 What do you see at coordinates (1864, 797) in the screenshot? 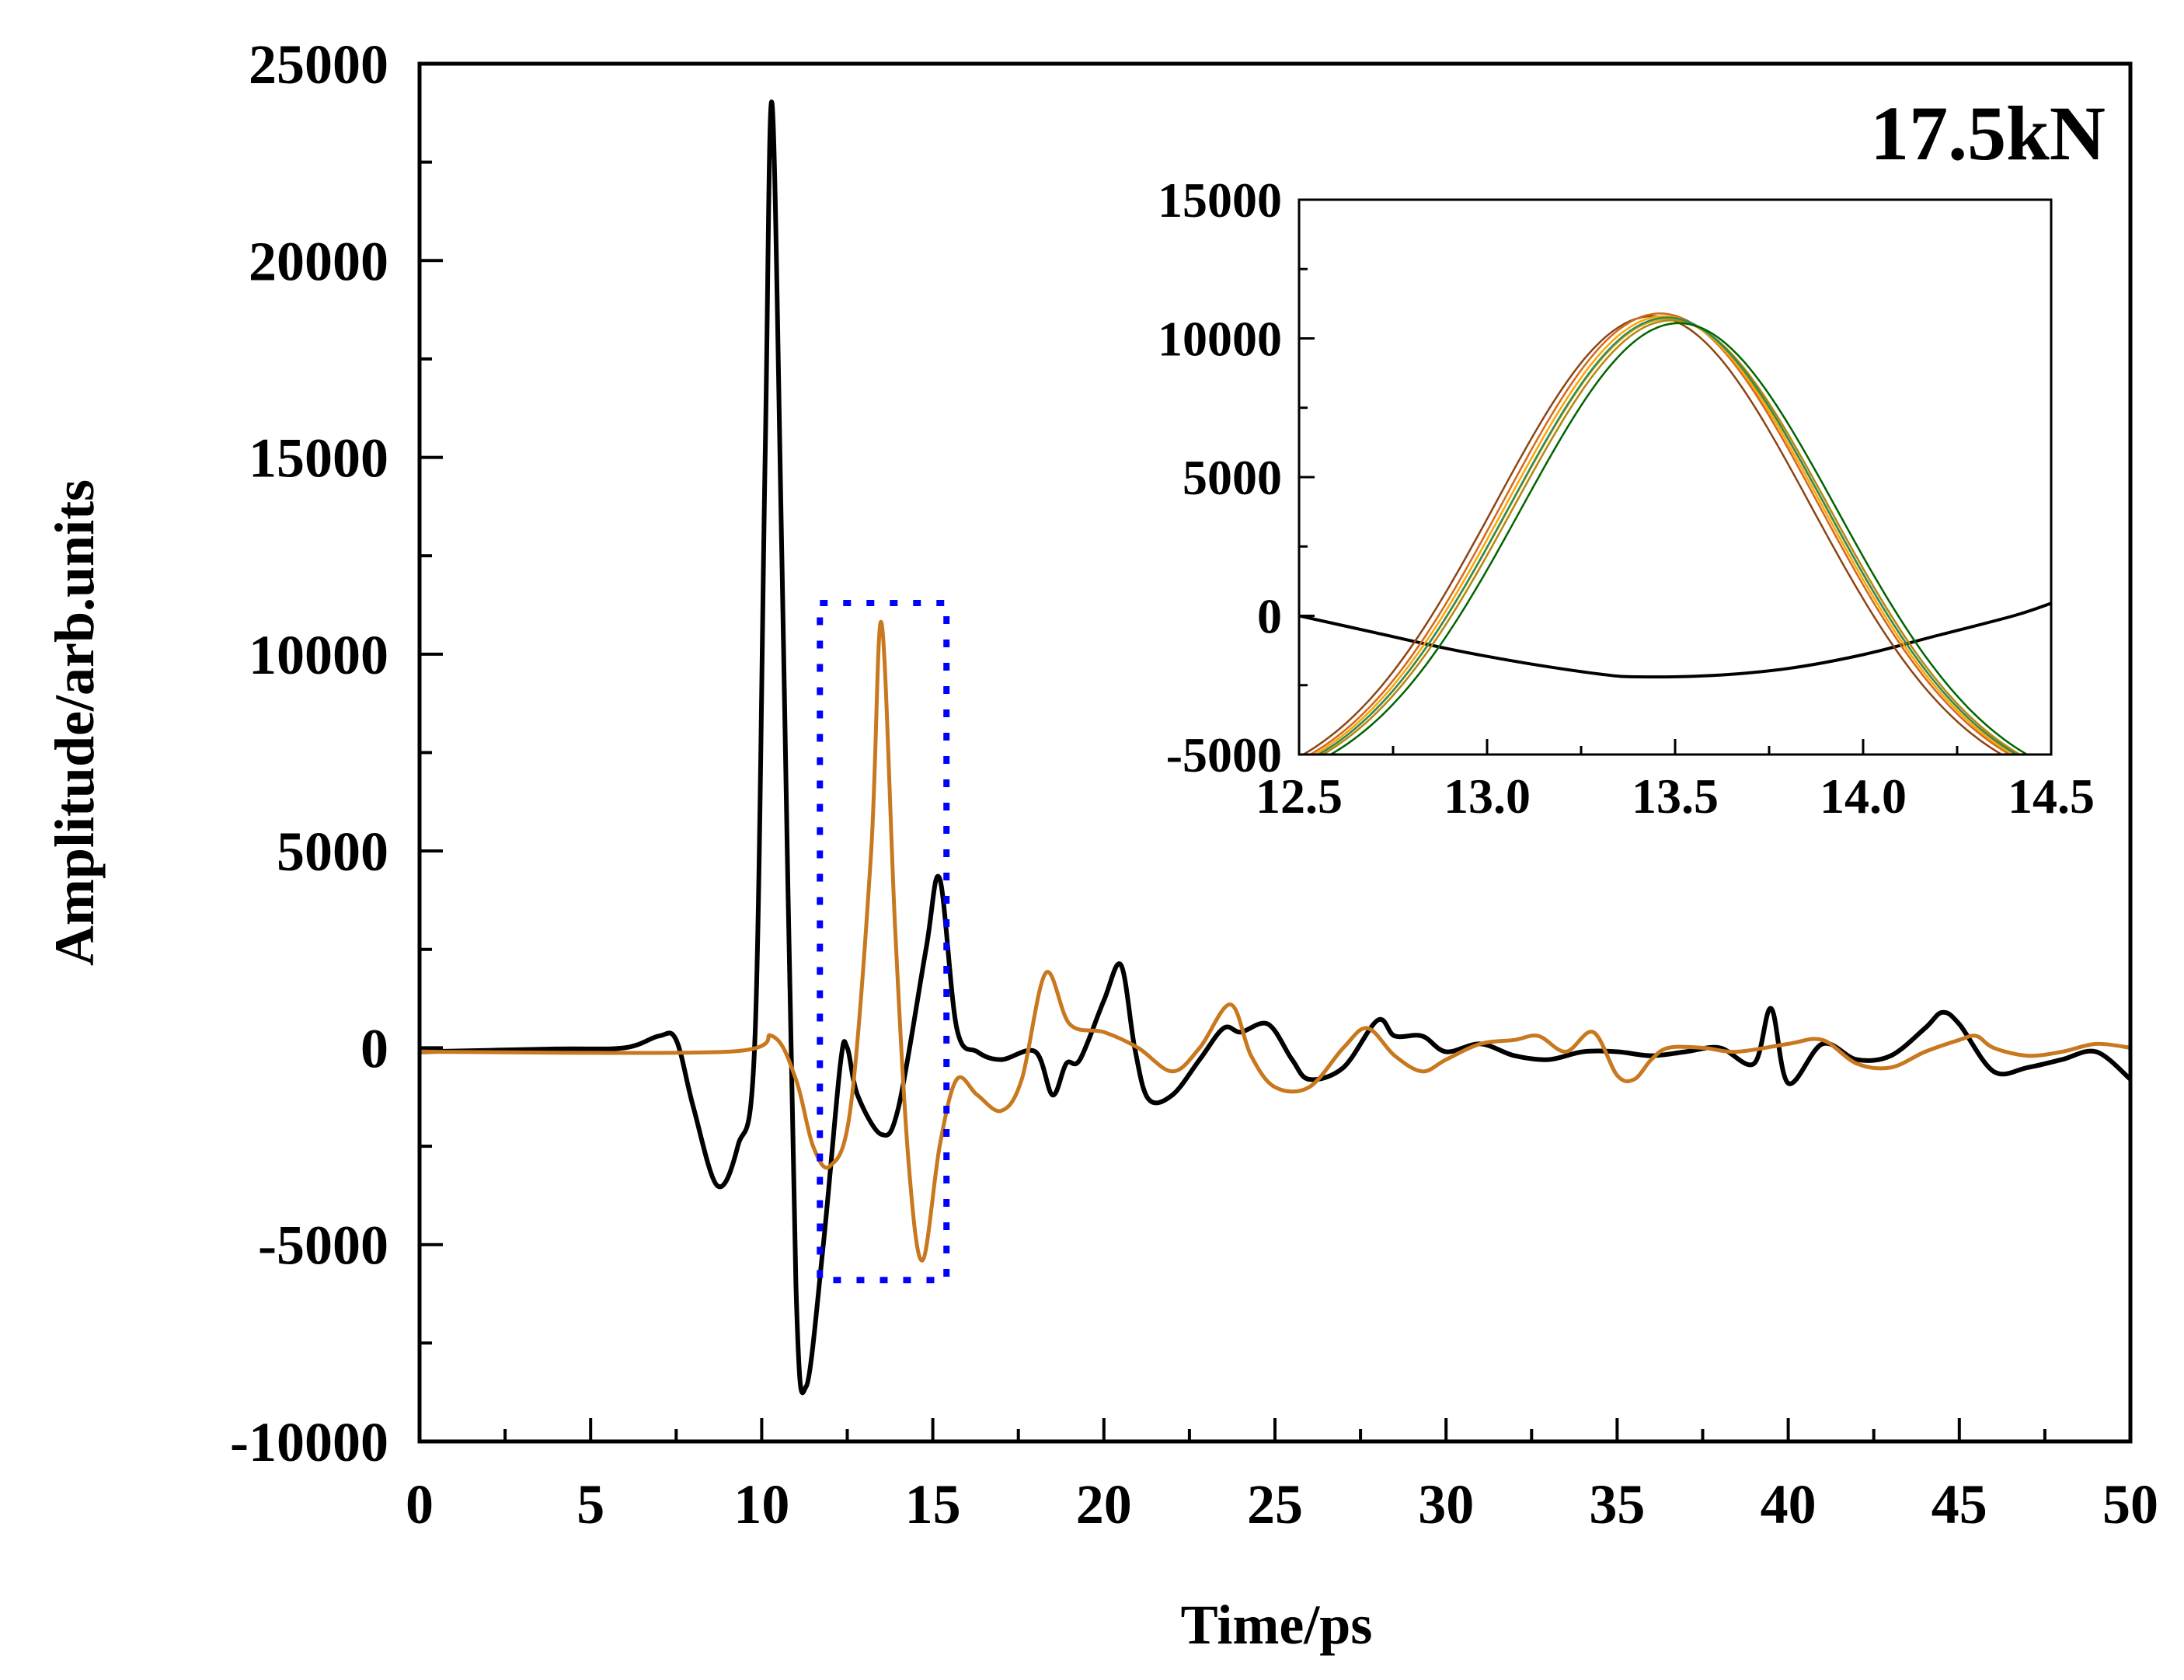
I see `inset-x-tick-label: 14.0` at bounding box center [1864, 797].